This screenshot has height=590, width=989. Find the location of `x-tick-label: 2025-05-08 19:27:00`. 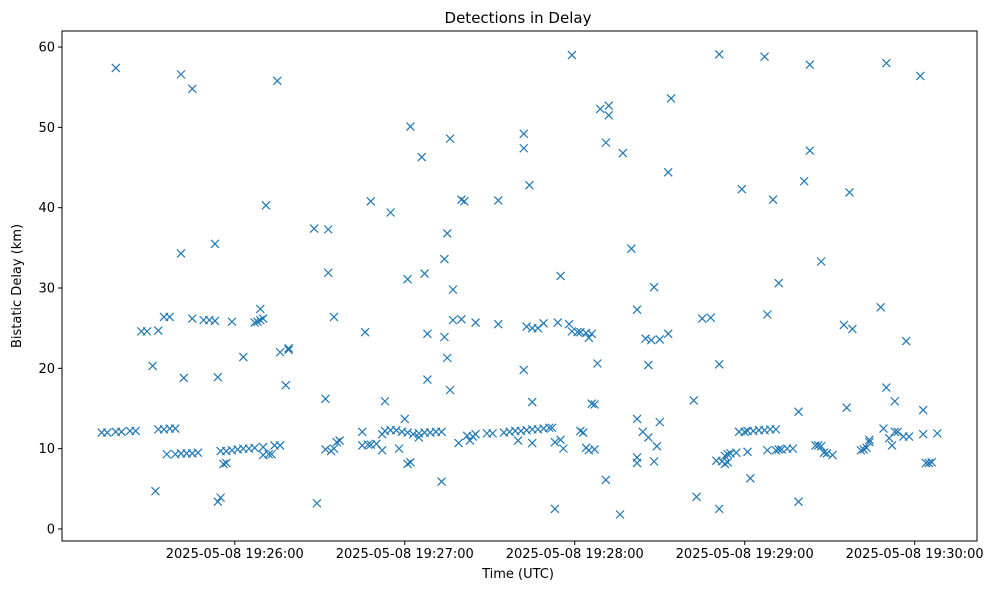

x-tick-label: 2025-05-08 19:27:00 is located at coordinates (405, 554).